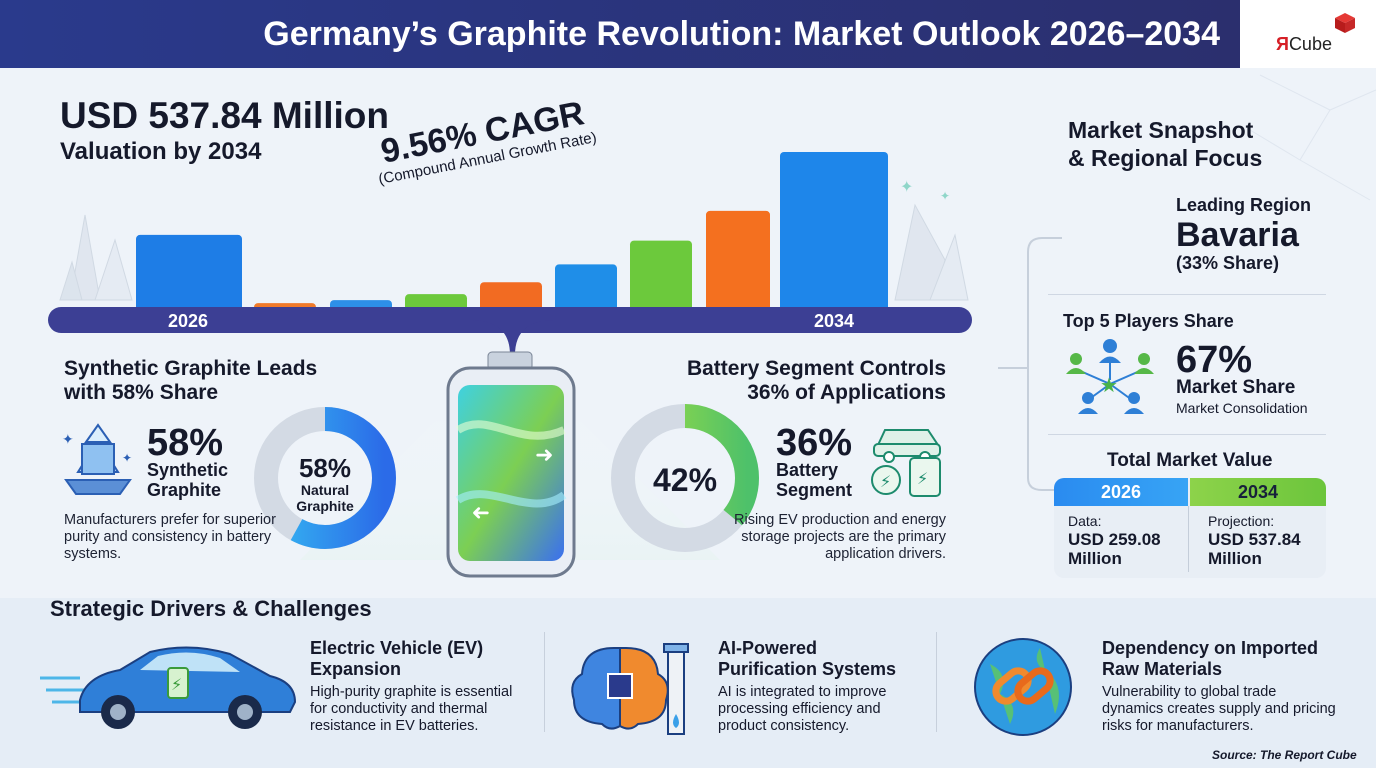  I want to click on crystal-icon: ✦ ✦, so click(97, 459).